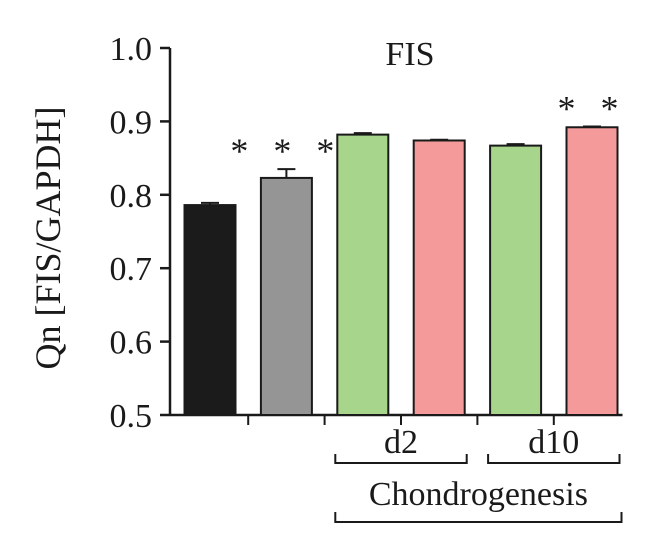 Image resolution: width=660 pixels, height=558 pixels. I want to click on group-label: d2, so click(401, 442).